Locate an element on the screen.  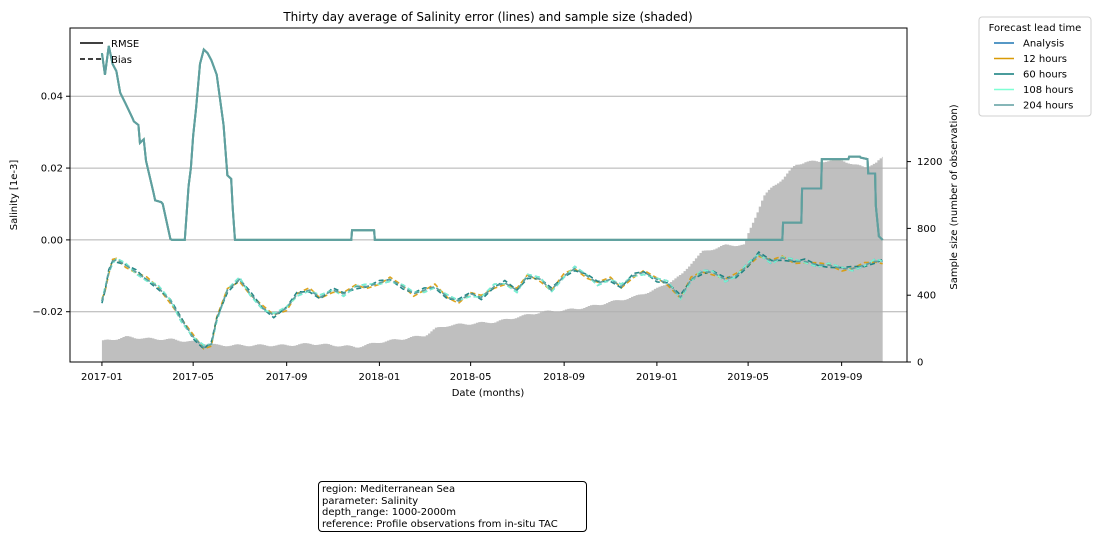
x-tick-label: 2019-01 is located at coordinates (657, 377).